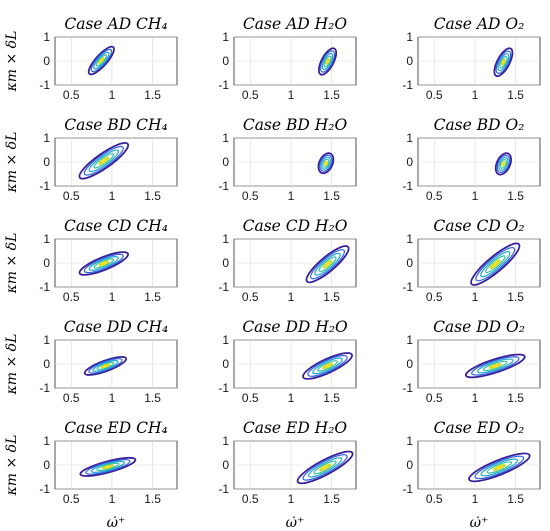 The image size is (550, 531). Describe the element at coordinates (287, 475) in the screenshot. I see `panel-5-2: Case ED H₂O -1 0 1 0.5 1 1.5 ω̇⁺` at that location.